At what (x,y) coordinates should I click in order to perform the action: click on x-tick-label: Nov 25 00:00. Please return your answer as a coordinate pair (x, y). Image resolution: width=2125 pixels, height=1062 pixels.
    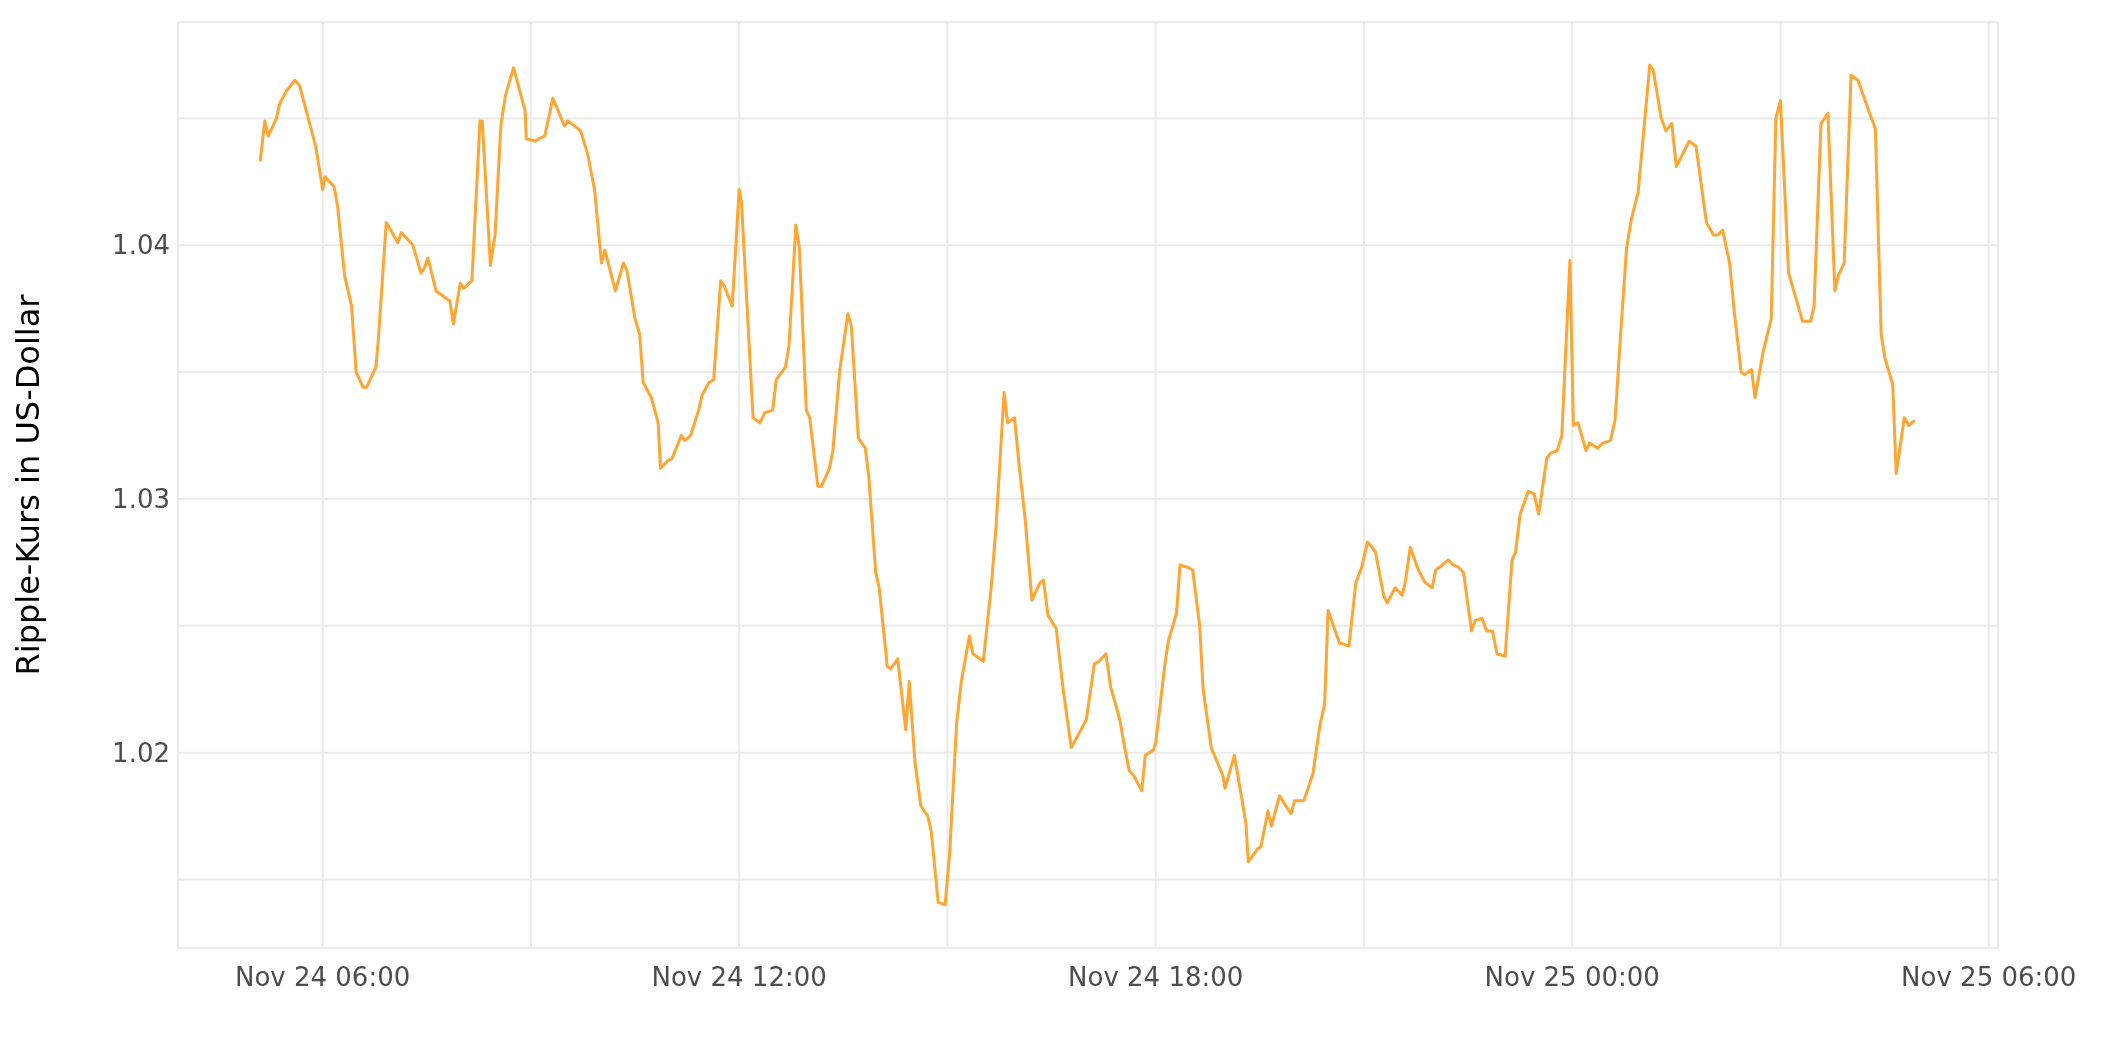
    Looking at the image, I should click on (1572, 977).